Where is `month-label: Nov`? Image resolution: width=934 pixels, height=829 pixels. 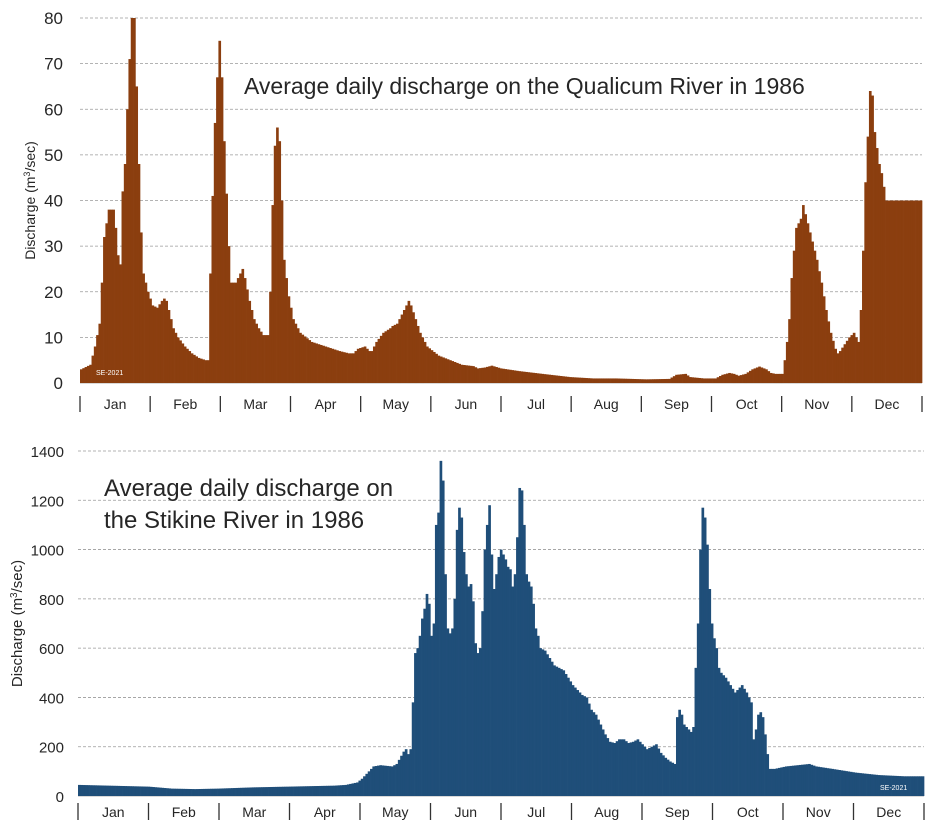
month-label: Nov is located at coordinates (818, 812).